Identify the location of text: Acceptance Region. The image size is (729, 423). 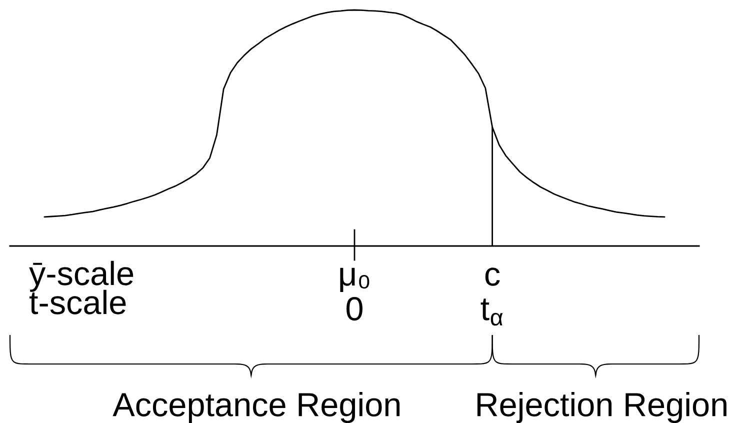
(256, 407).